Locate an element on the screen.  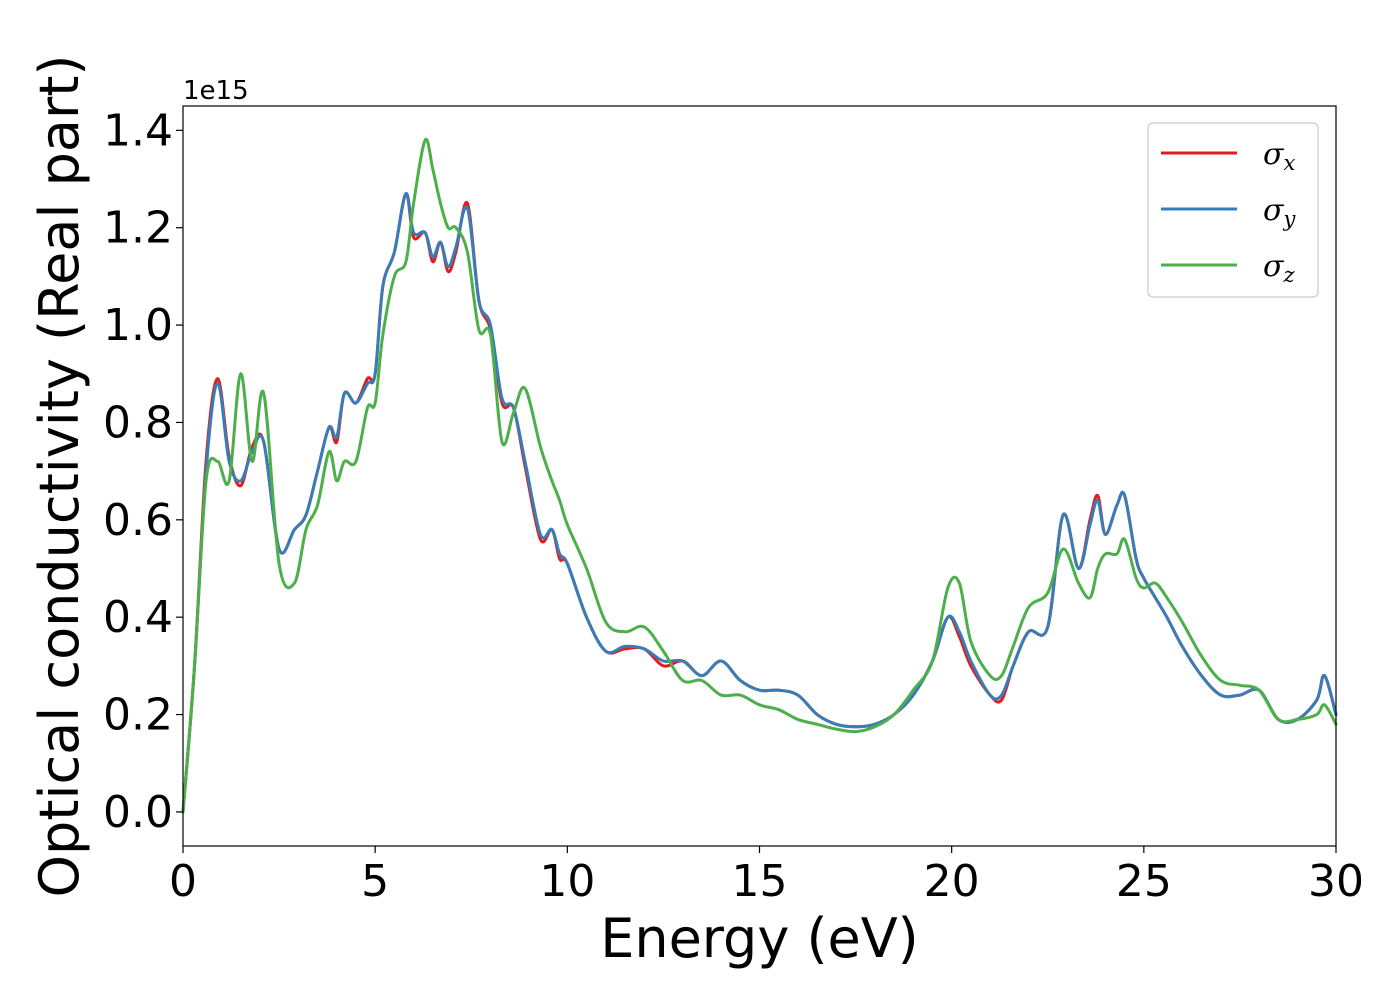
legend-item-x: σx is located at coordinates (1228, 156).